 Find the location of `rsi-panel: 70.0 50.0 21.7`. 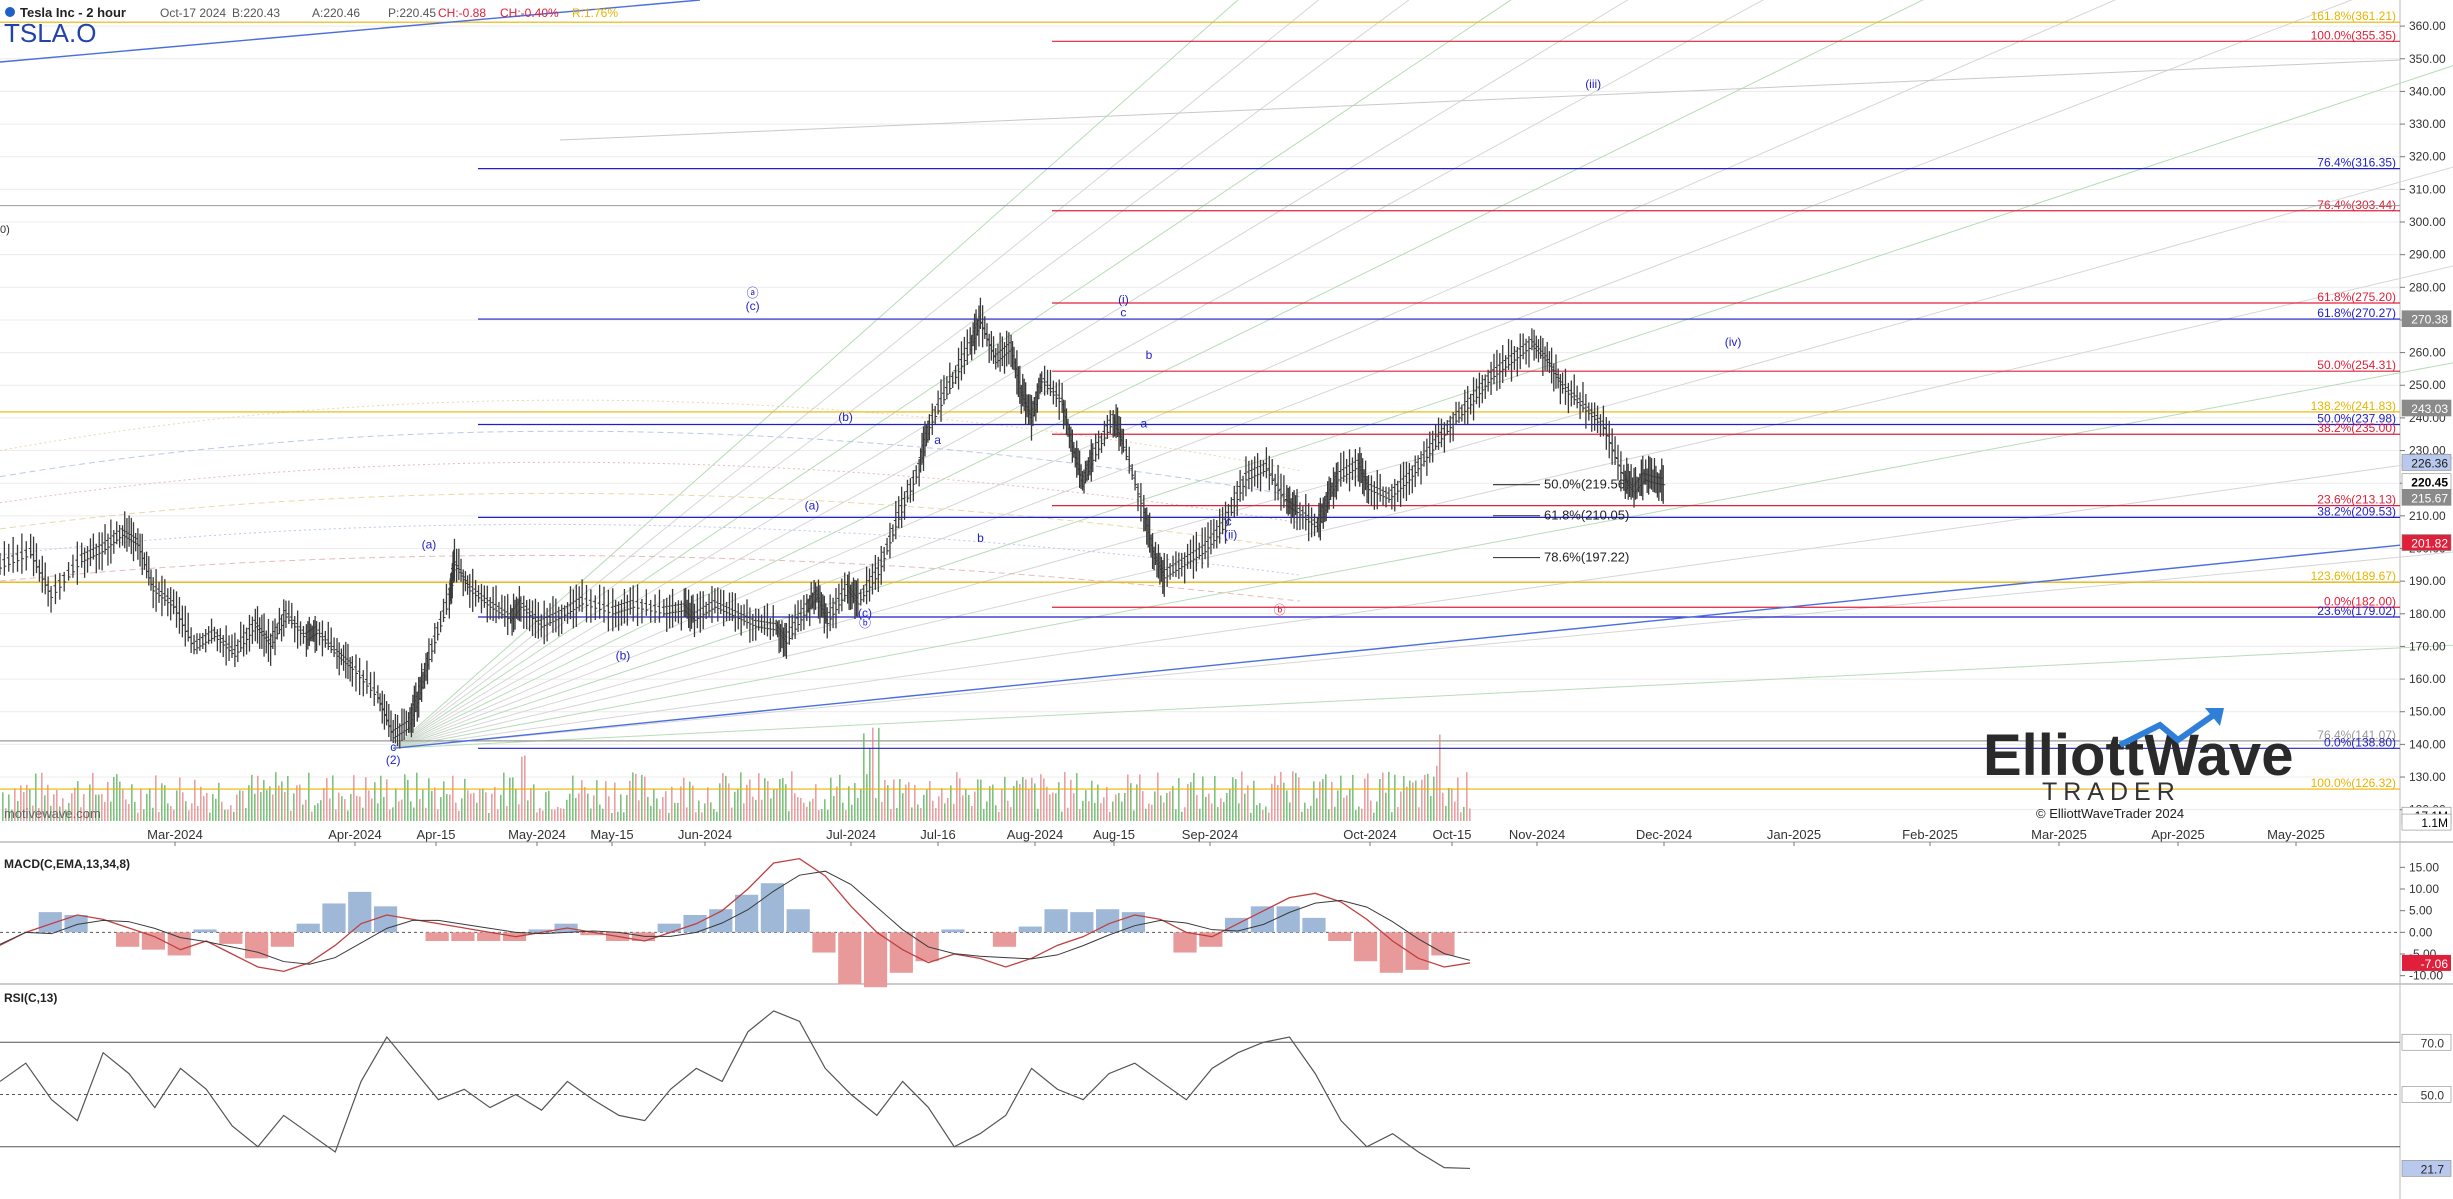

rsi-panel: 70.0 50.0 21.7 is located at coordinates (1226, 1093).